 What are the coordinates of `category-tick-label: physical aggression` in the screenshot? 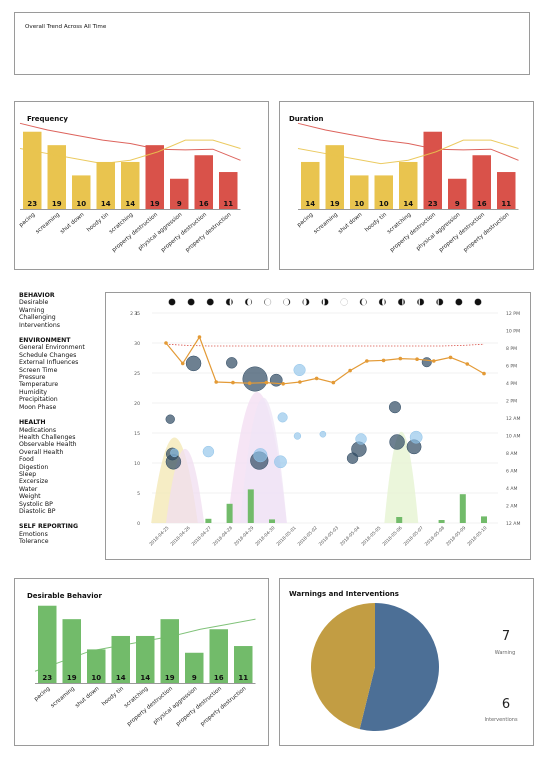 It's located at (160, 232).